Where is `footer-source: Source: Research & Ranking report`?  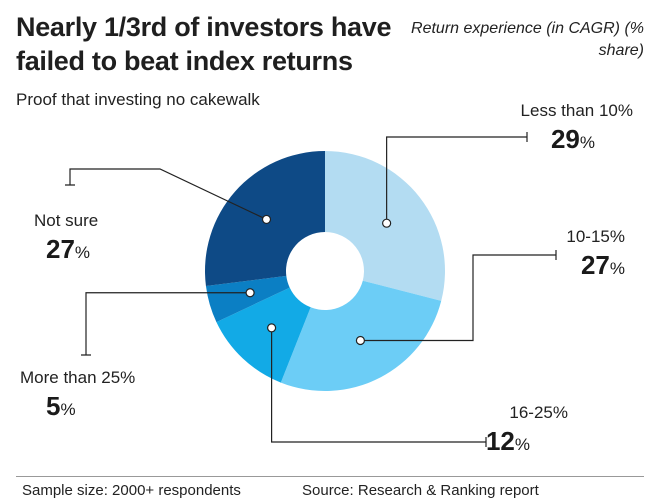
footer-source: Source: Research & Ranking report is located at coordinates (420, 490).